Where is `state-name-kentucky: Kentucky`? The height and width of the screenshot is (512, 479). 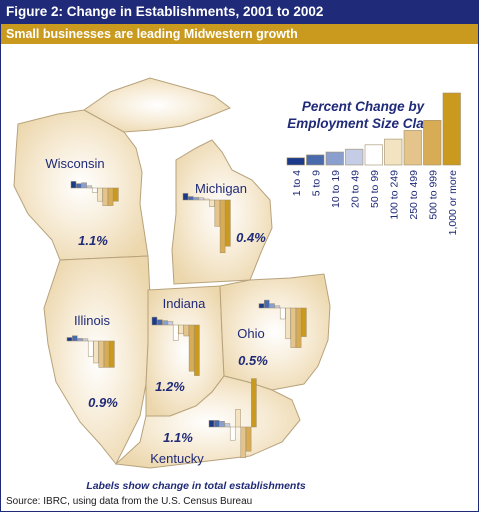
state-name-kentucky: Kentucky is located at coordinates (177, 458).